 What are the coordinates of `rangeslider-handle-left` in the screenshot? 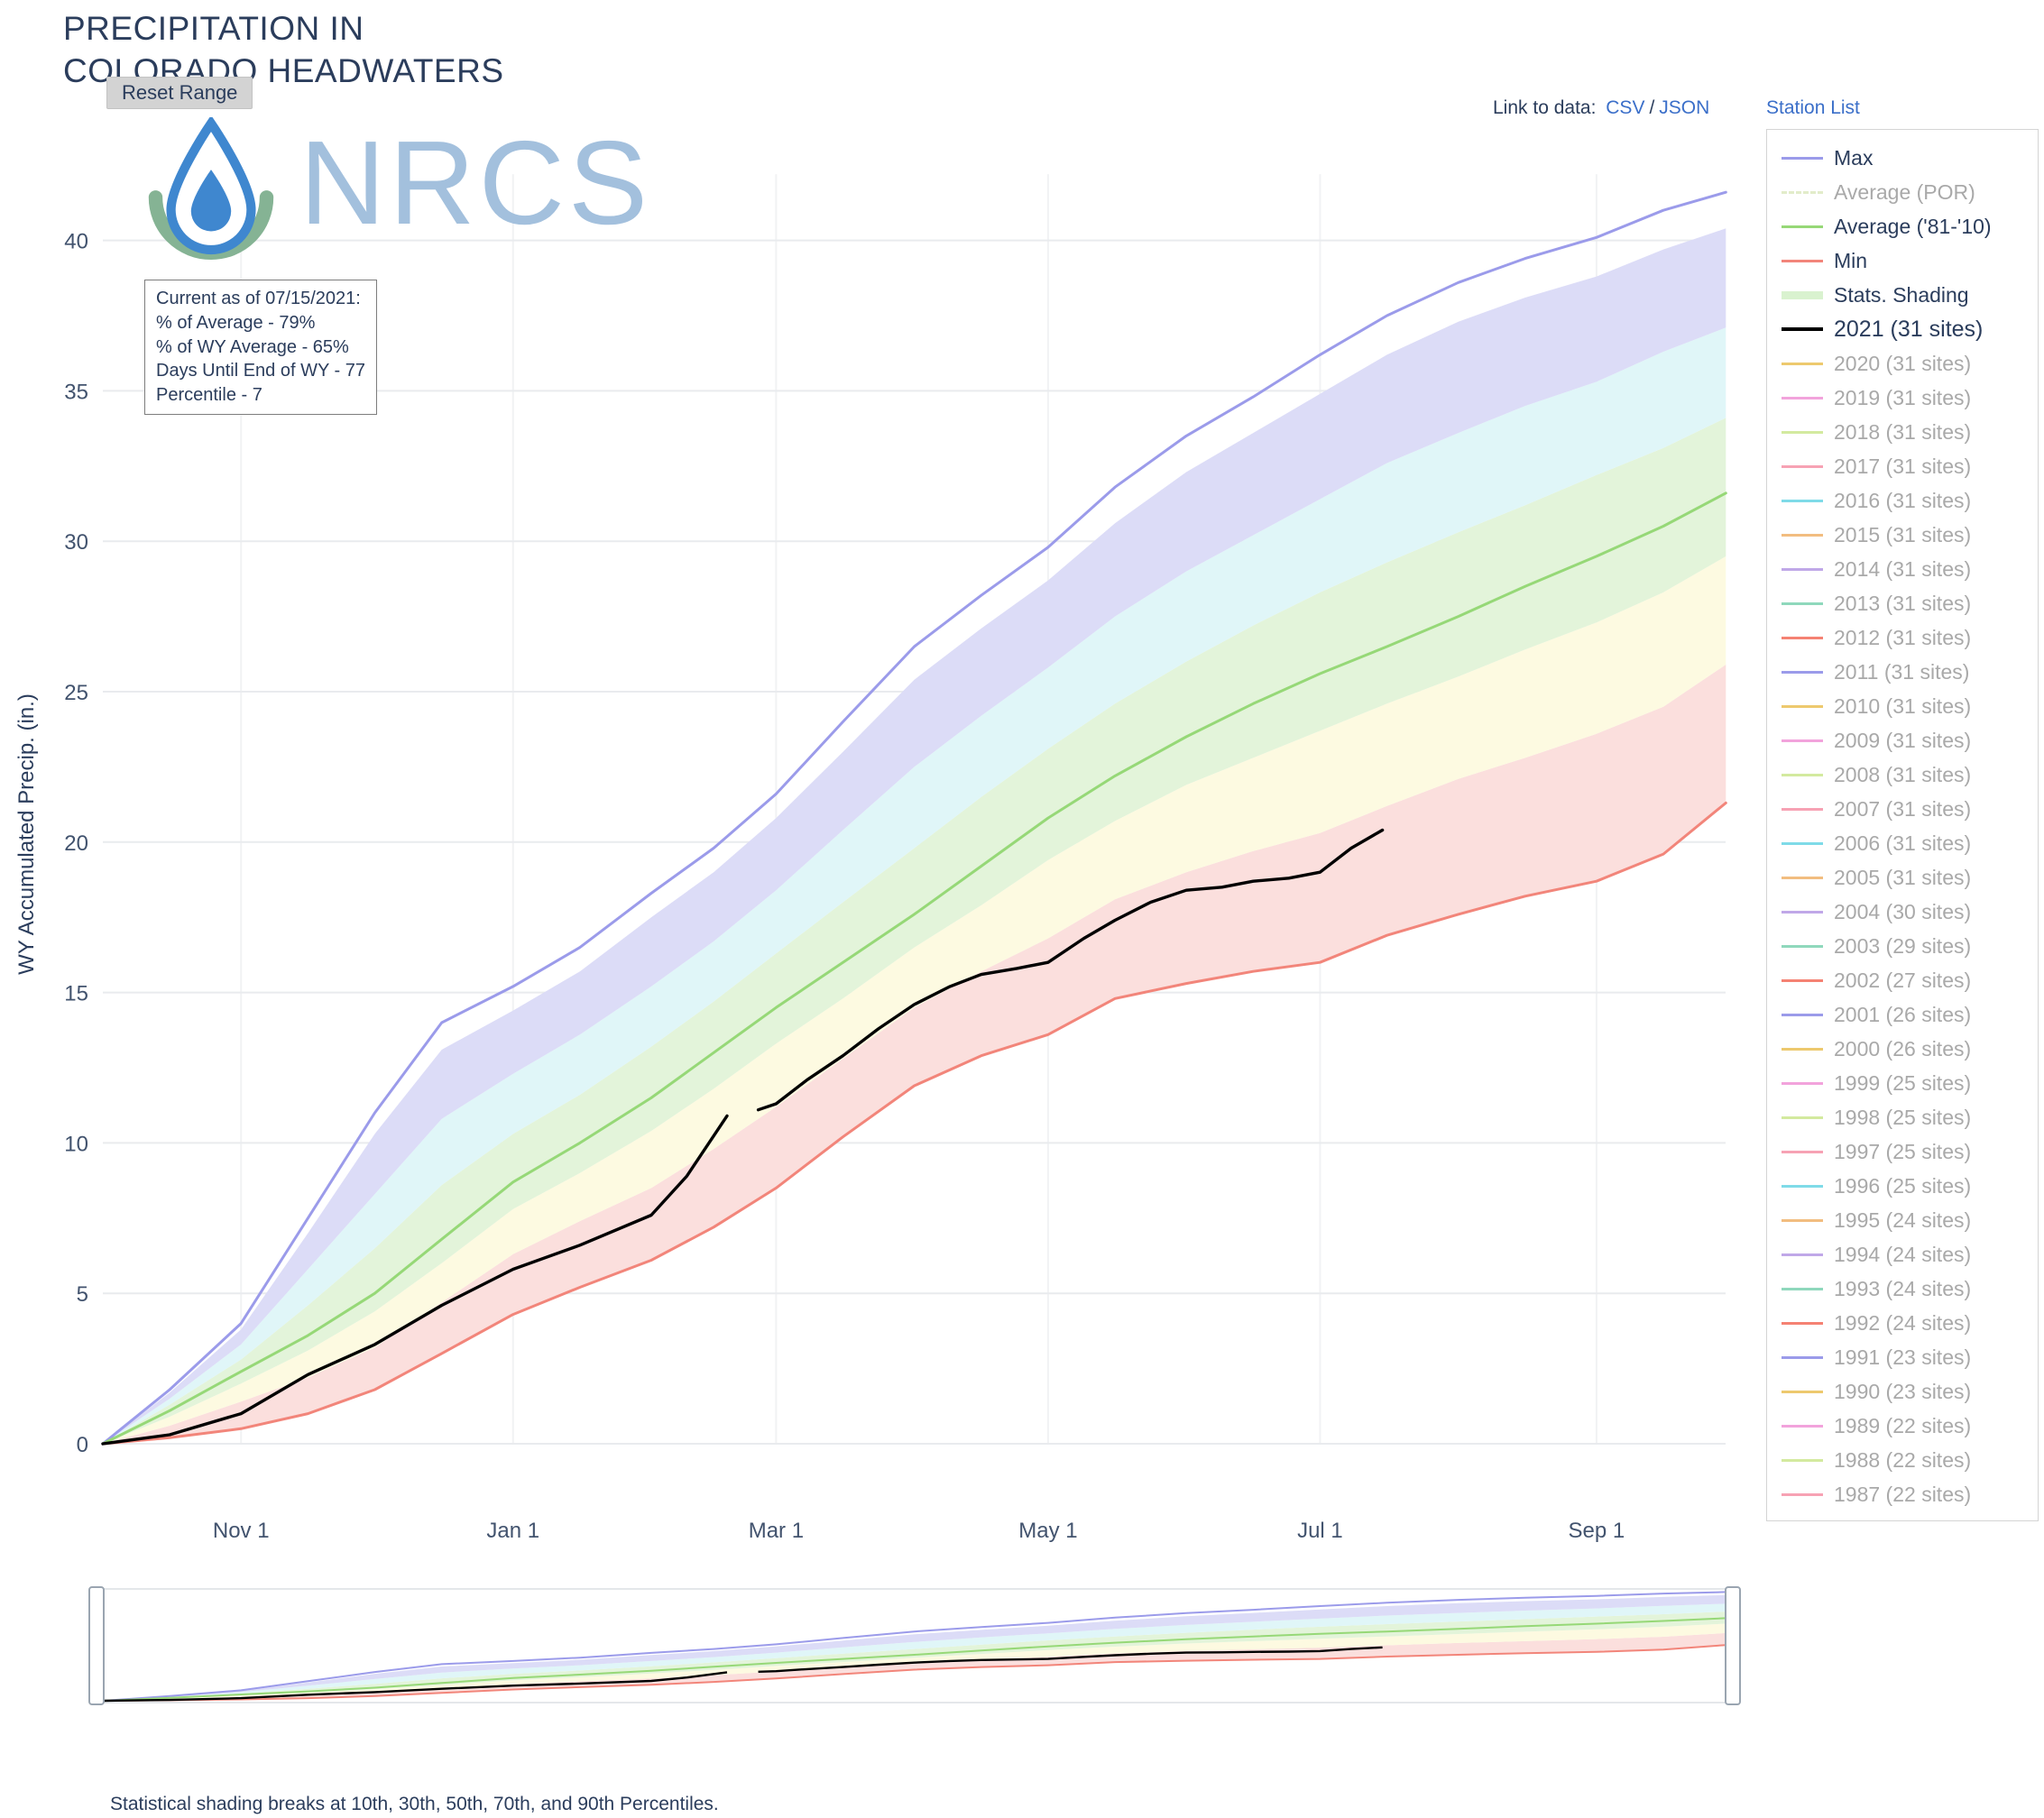 It's located at (97, 1645).